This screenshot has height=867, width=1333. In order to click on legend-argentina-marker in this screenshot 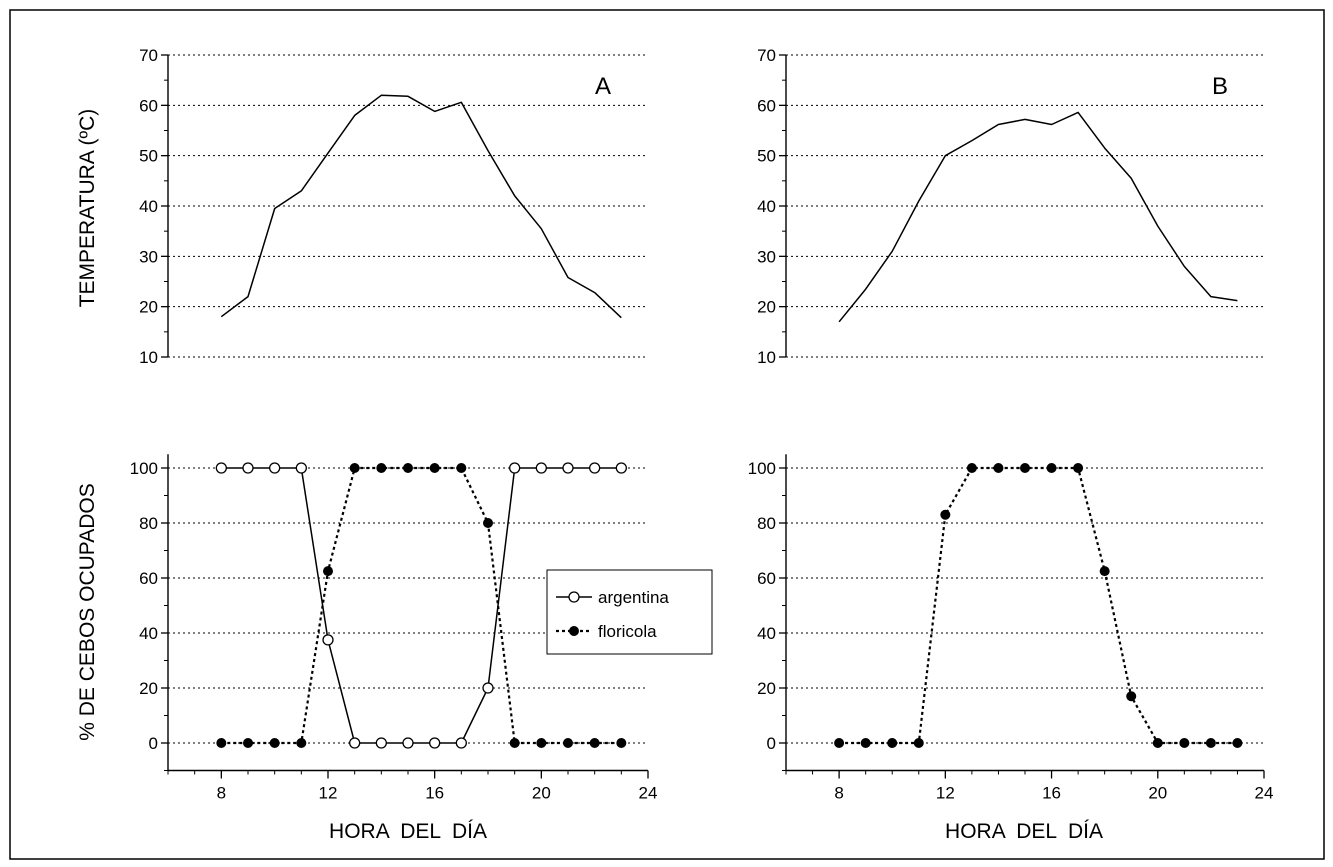, I will do `click(574, 597)`.